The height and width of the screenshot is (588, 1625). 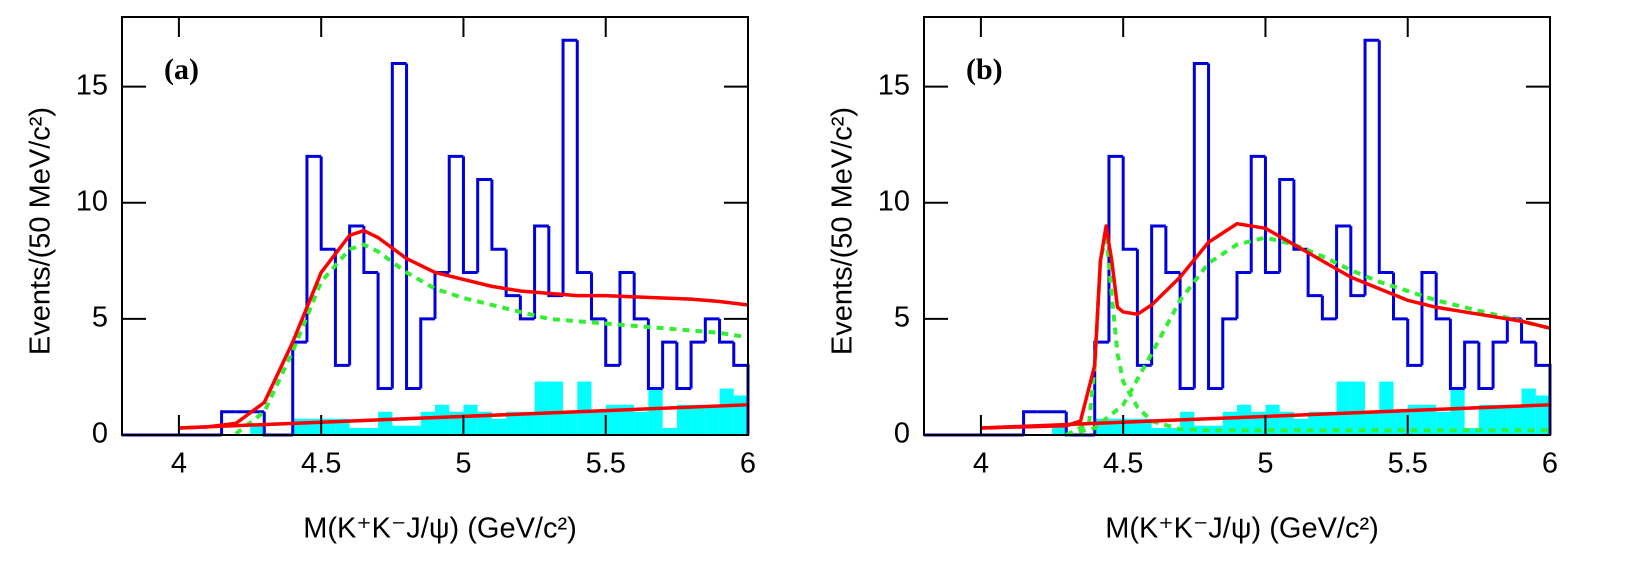 What do you see at coordinates (321, 464) in the screenshot?
I see `x-tick-label: 4.5` at bounding box center [321, 464].